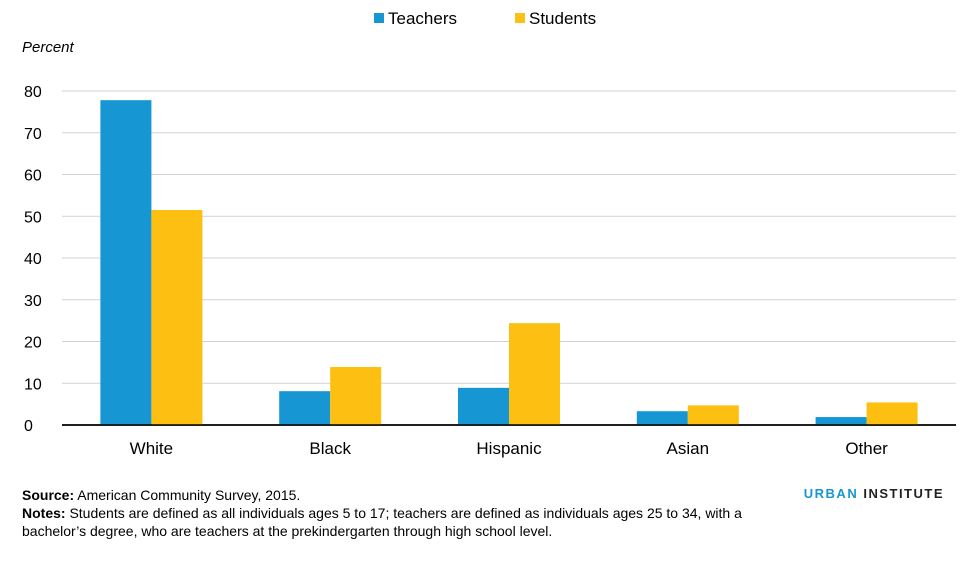 This screenshot has height=568, width=980. Describe the element at coordinates (866, 448) in the screenshot. I see `x-tick-label: Other` at that location.